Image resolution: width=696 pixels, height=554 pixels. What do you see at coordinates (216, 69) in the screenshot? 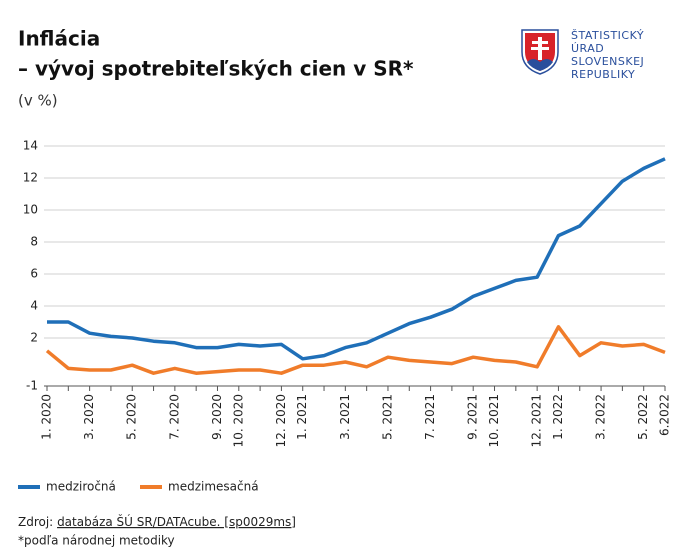
I see `chart-subtitle: – vývoj spotrebiteľských cien v SR*` at bounding box center [216, 69].